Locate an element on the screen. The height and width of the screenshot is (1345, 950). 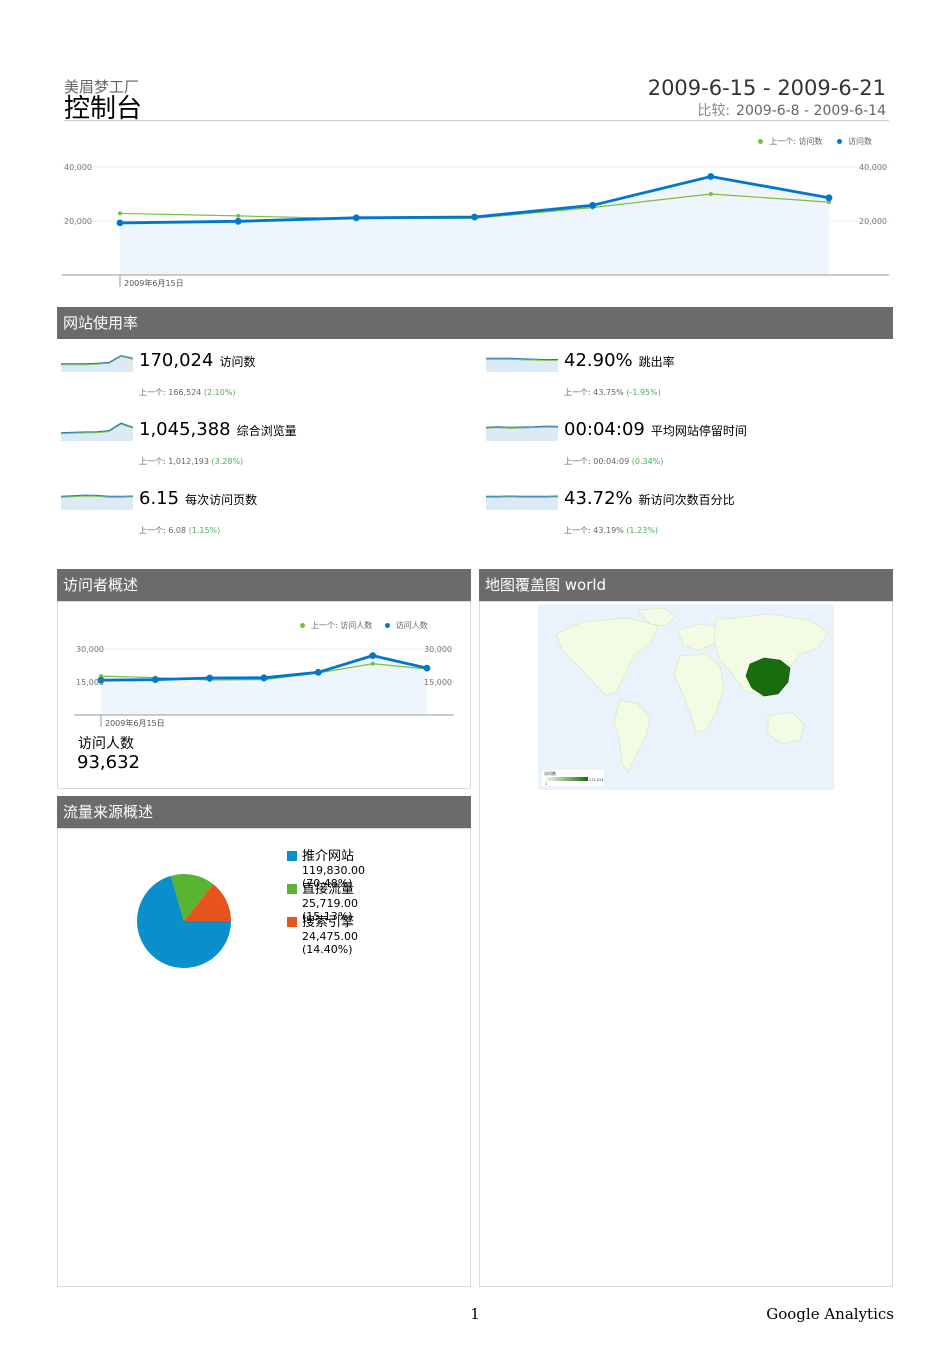
legend-current-label: 访问人数 is located at coordinates (411, 625).